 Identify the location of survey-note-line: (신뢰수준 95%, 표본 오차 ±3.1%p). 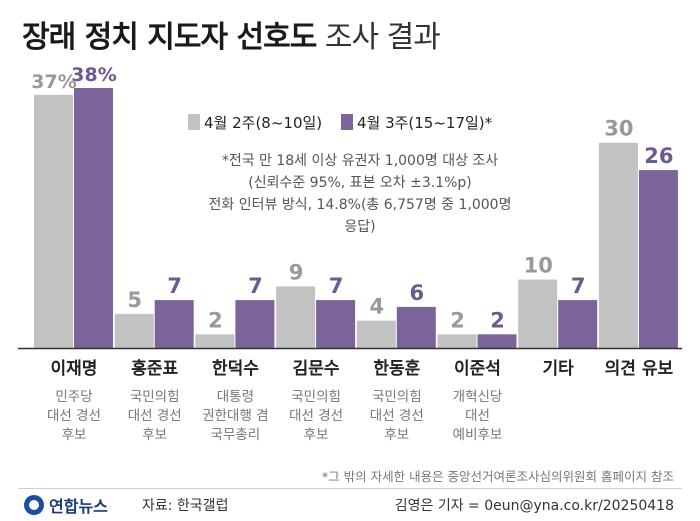
(360, 183).